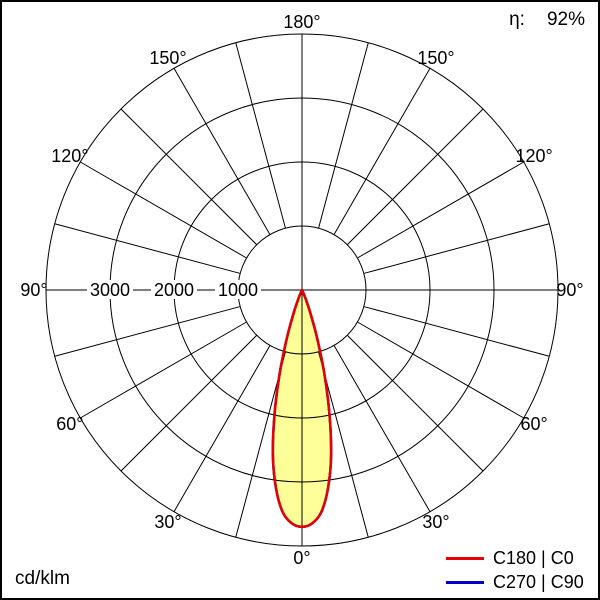 This screenshot has width=600, height=600. What do you see at coordinates (301, 22) in the screenshot?
I see `svg-text: 180°` at bounding box center [301, 22].